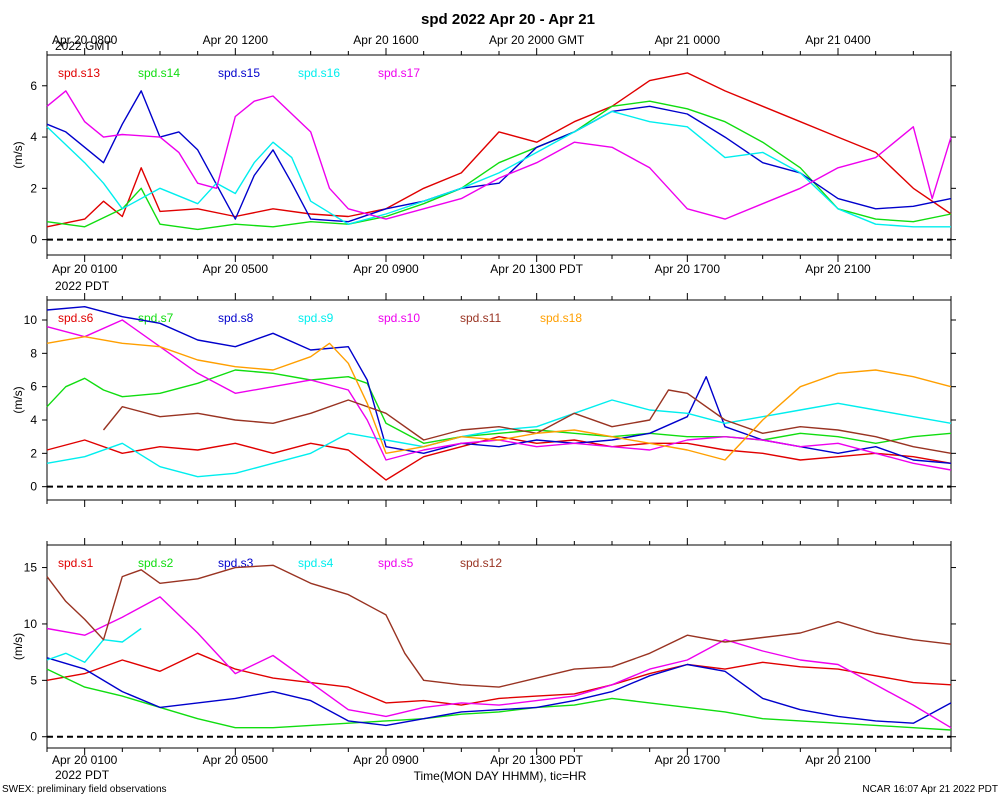 This screenshot has width=1000, height=800. What do you see at coordinates (838, 269) in the screenshot?
I see `pdt-tick-label: Apr 20 2100` at bounding box center [838, 269].